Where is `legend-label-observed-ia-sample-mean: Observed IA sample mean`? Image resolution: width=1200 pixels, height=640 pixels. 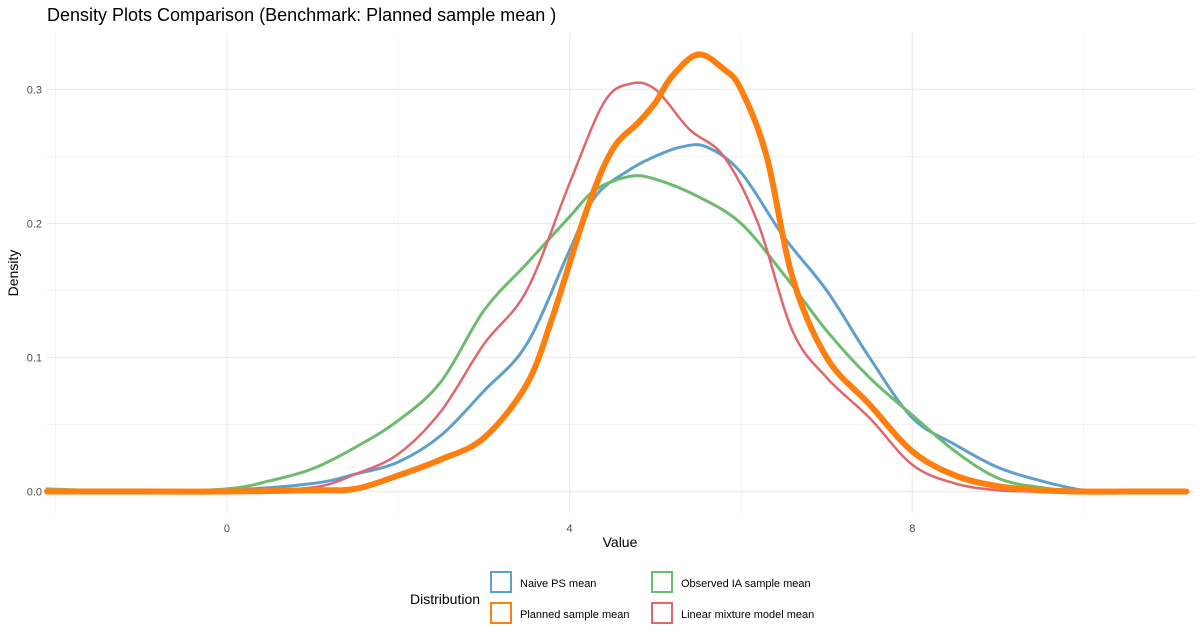 legend-label-observed-ia-sample-mean: Observed IA sample mean is located at coordinates (746, 584).